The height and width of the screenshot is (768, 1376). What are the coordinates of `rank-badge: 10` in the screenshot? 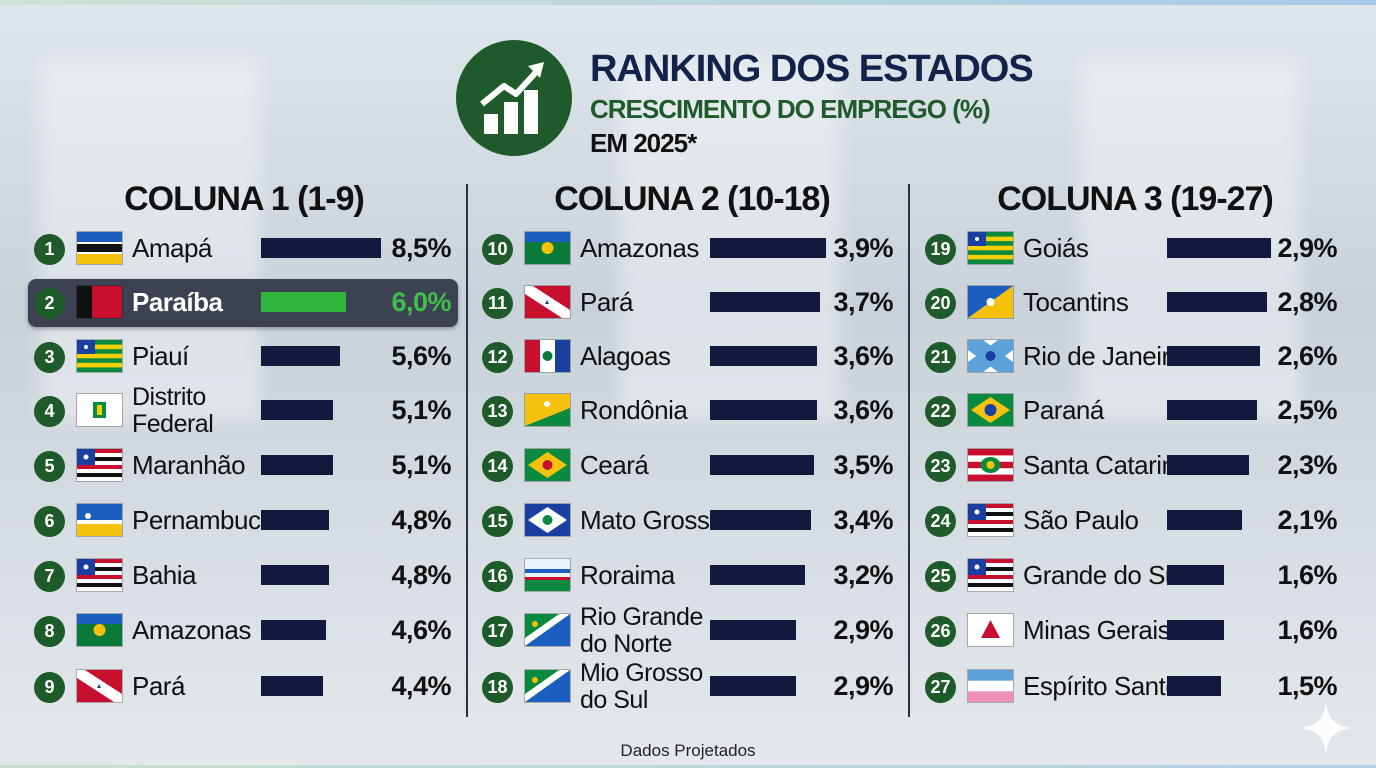 It's located at (497, 249).